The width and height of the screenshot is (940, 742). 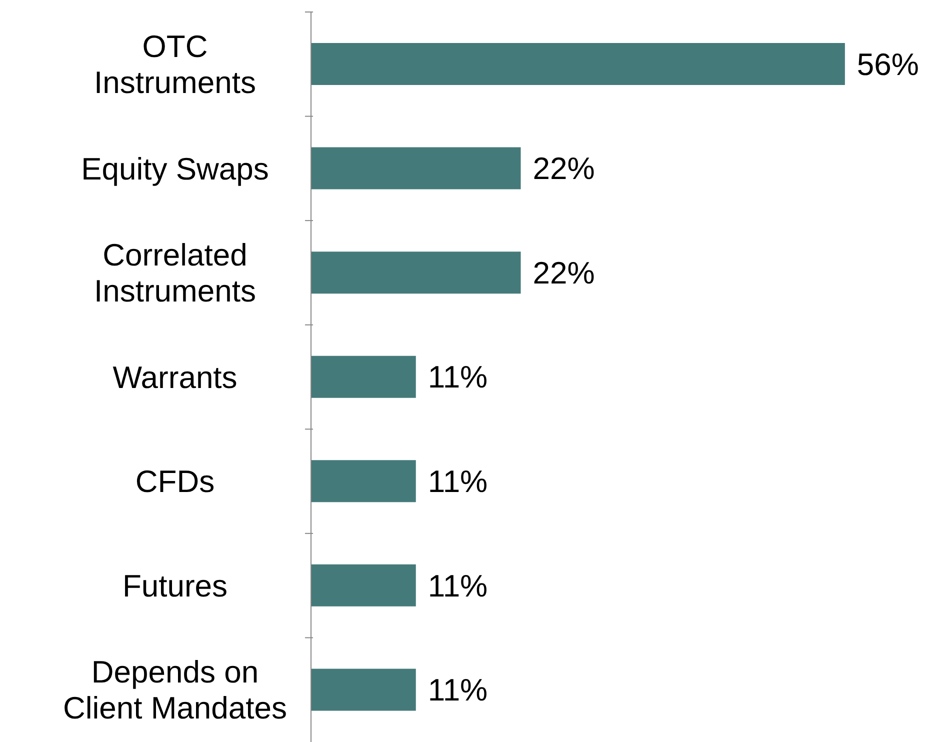 I want to click on y-tick-label: Warrants, so click(x=175, y=377).